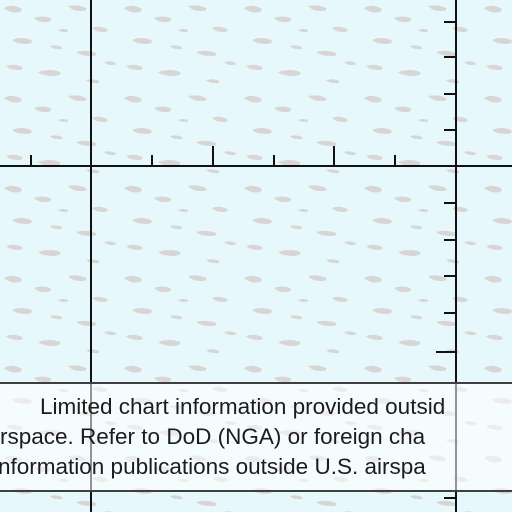  What do you see at coordinates (446, 260) in the screenshot?
I see `longitude-tick-marks-right` at bounding box center [446, 260].